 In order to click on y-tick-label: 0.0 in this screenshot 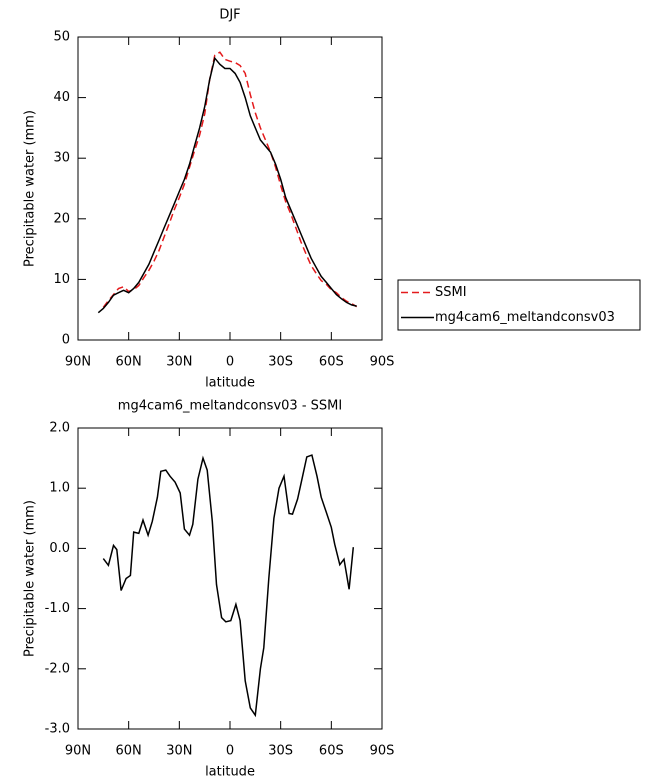, I will do `click(59, 548)`.